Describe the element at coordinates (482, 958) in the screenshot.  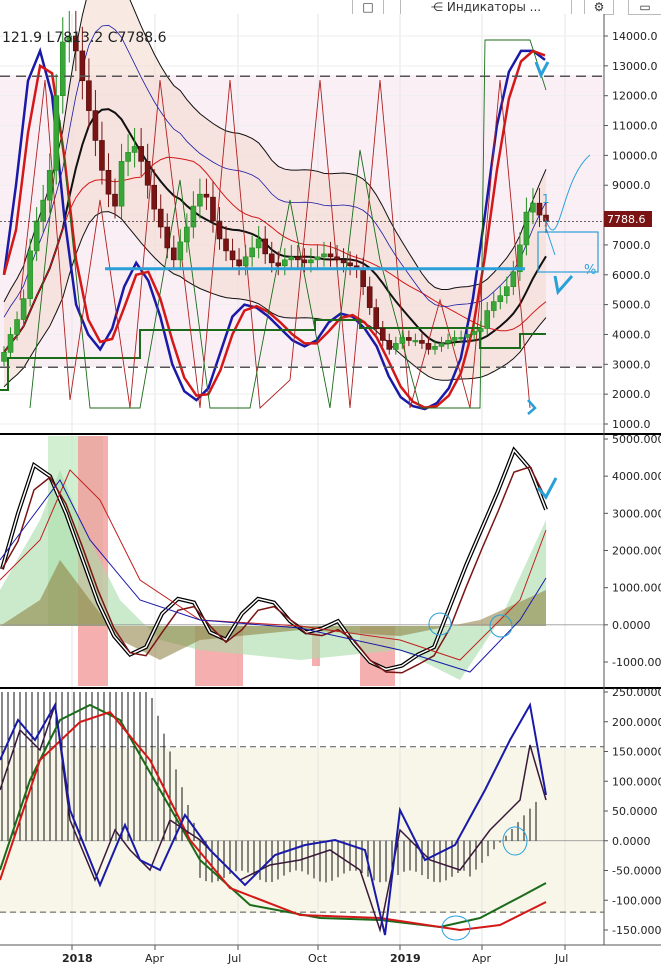
I see `x-tick-label: Apr` at that location.